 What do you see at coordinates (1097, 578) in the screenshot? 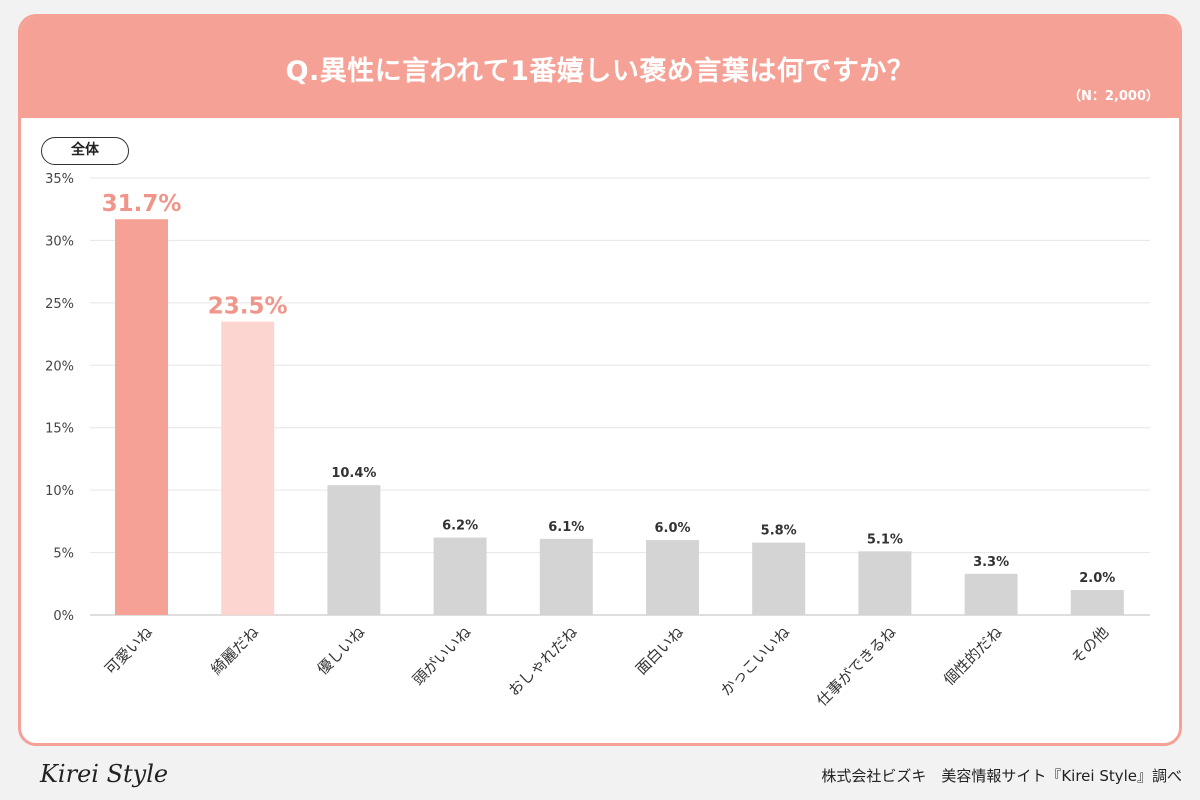
I see `data-label: 2.0%` at bounding box center [1097, 578].